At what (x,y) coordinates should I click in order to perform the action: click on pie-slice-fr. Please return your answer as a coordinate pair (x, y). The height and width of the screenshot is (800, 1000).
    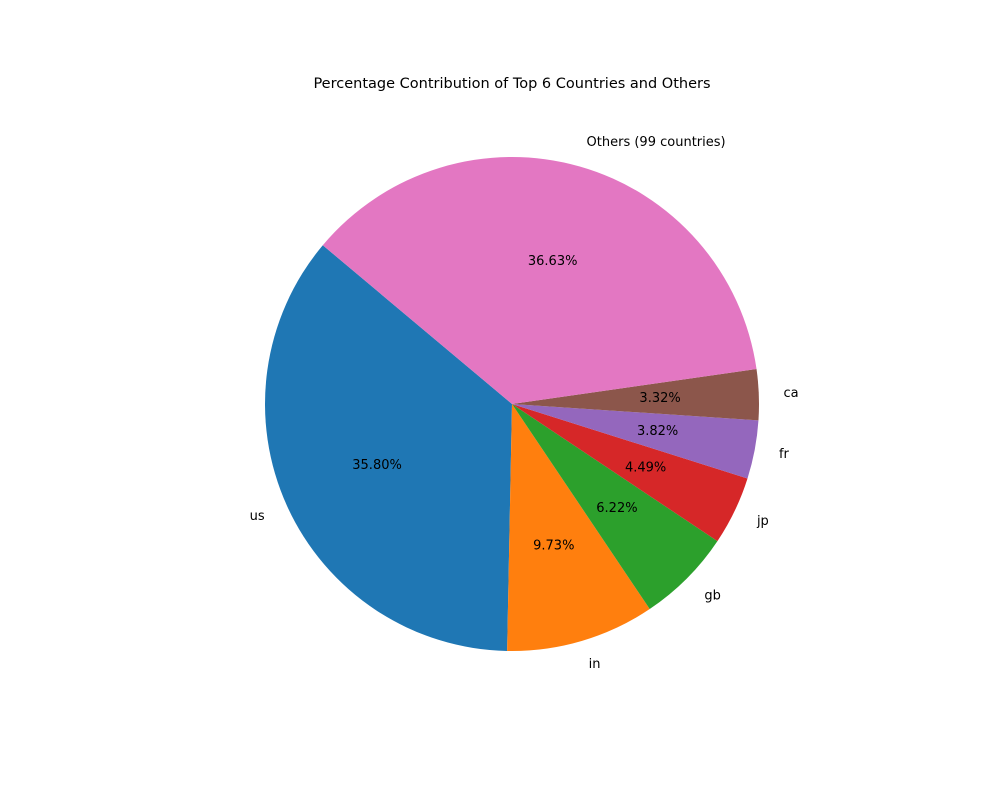
    Looking at the image, I should click on (635, 441).